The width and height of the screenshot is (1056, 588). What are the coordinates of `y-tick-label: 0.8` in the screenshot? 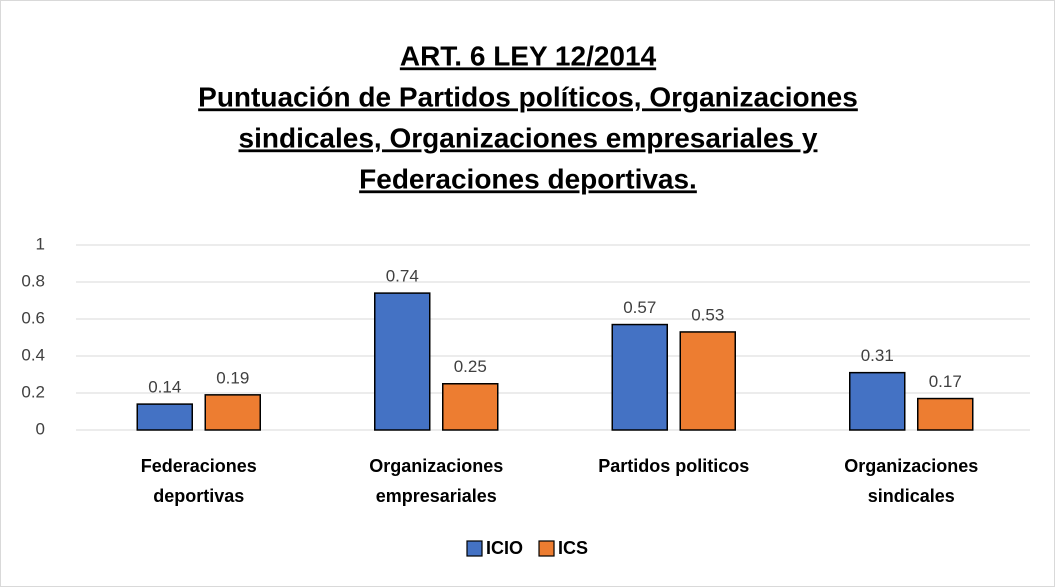 It's located at (33, 280).